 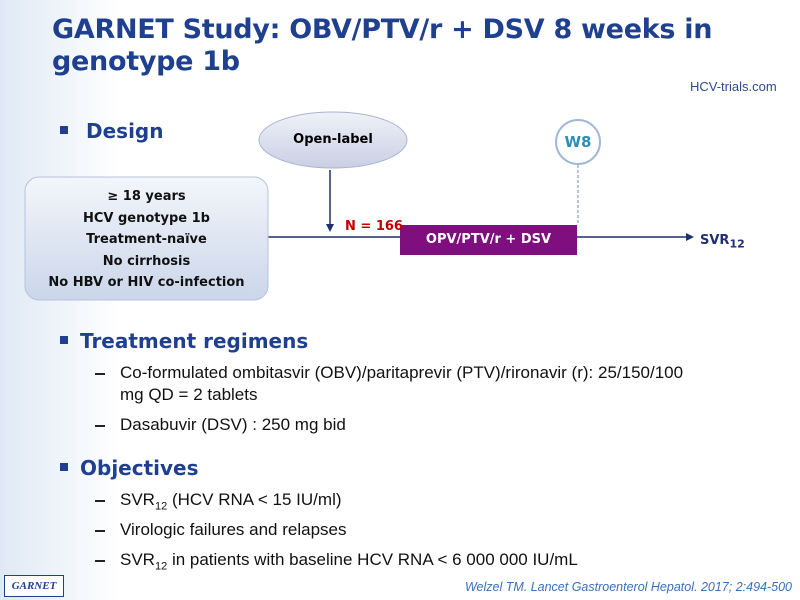 I want to click on open-label: Open-label, so click(x=333, y=139).